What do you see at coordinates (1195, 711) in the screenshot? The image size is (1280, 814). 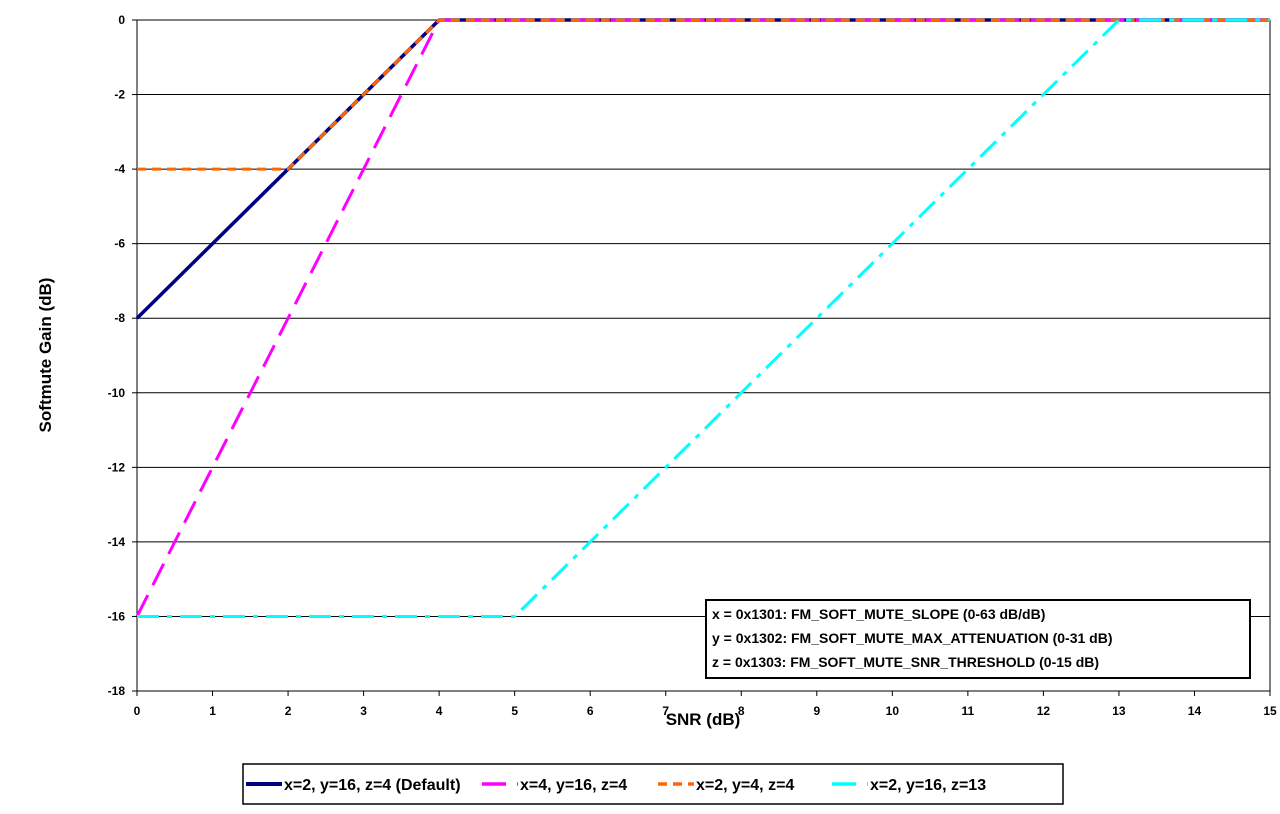 I see `x-tick-label: 14` at bounding box center [1195, 711].